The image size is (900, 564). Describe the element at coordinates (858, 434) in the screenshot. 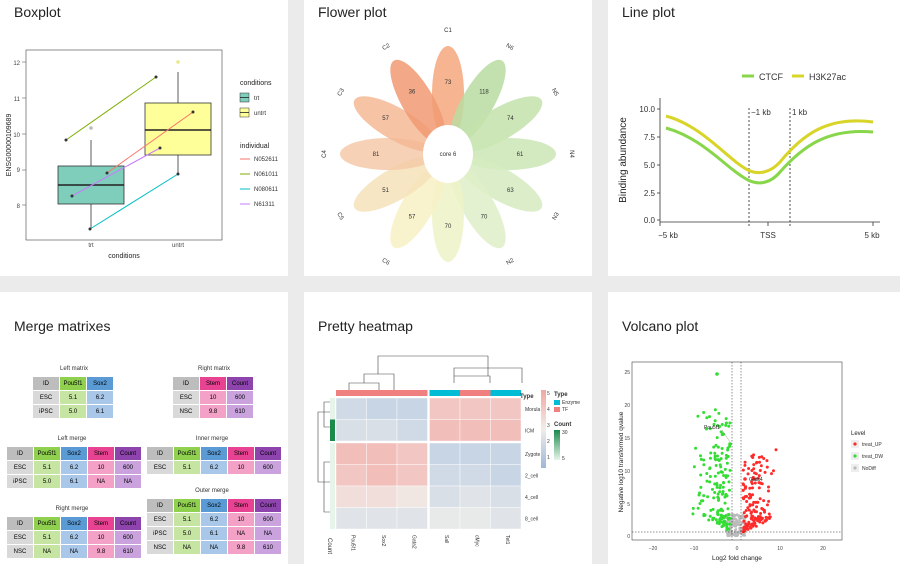

I see `volcano-legend-title: Level` at that location.